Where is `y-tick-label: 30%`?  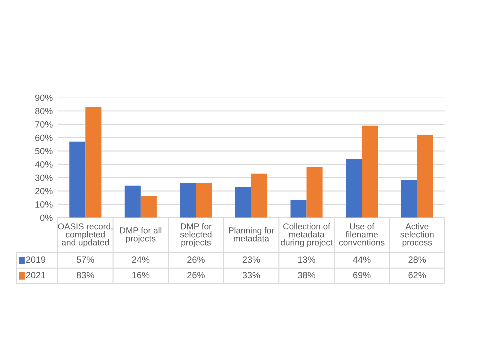 y-tick-label: 30% is located at coordinates (44, 178).